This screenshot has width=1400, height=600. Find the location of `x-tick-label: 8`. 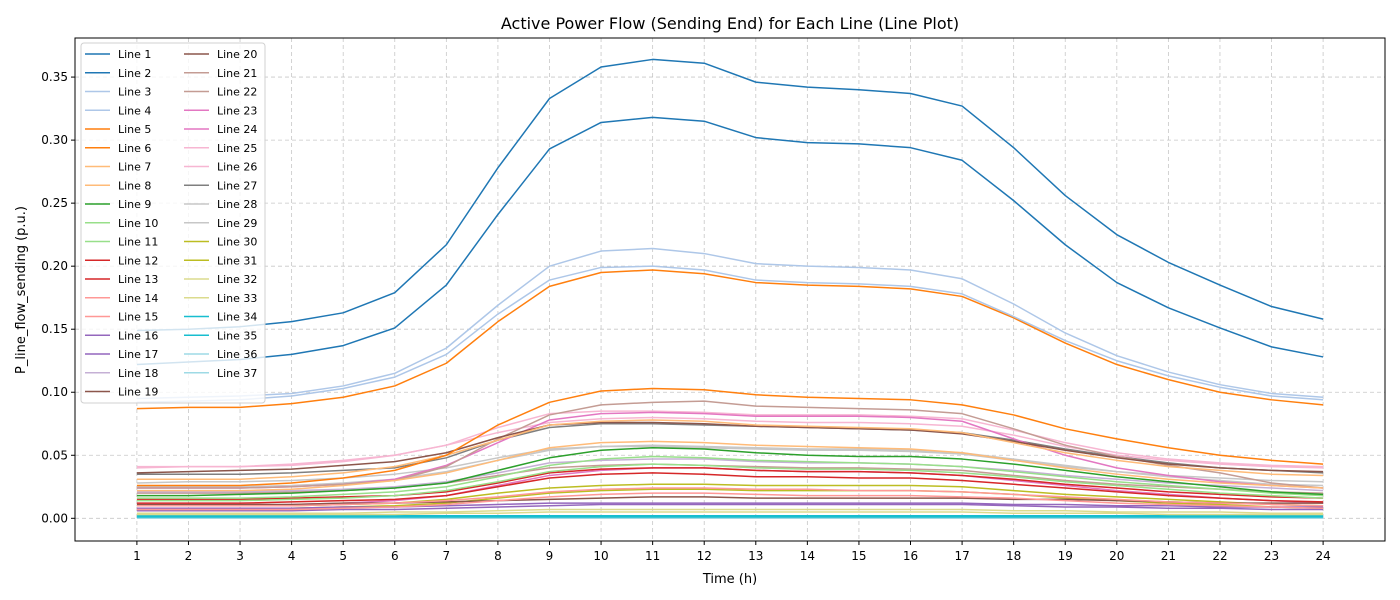

x-tick-label: 8 is located at coordinates (498, 556).